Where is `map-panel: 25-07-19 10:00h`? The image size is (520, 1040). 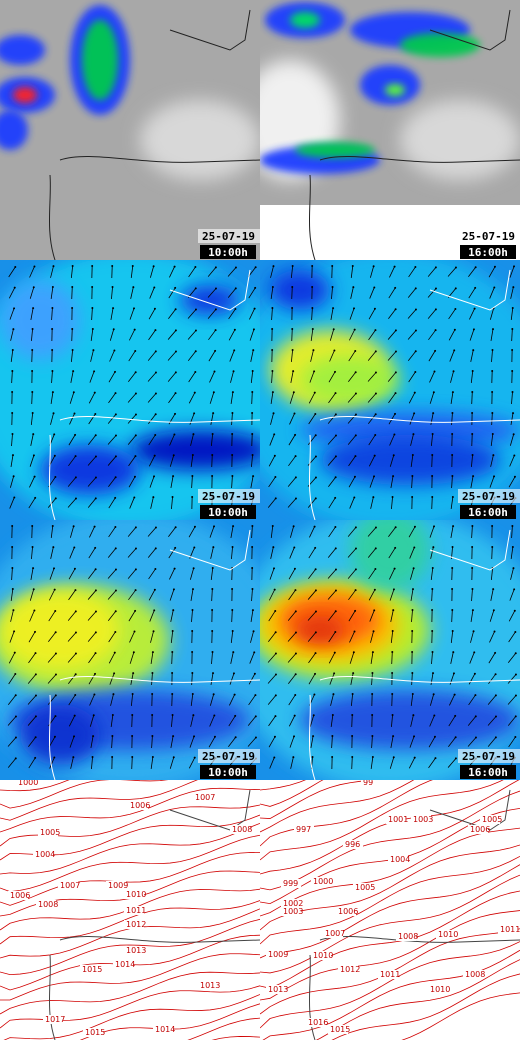 map-panel: 25-07-19 10:00h is located at coordinates (130, 650).